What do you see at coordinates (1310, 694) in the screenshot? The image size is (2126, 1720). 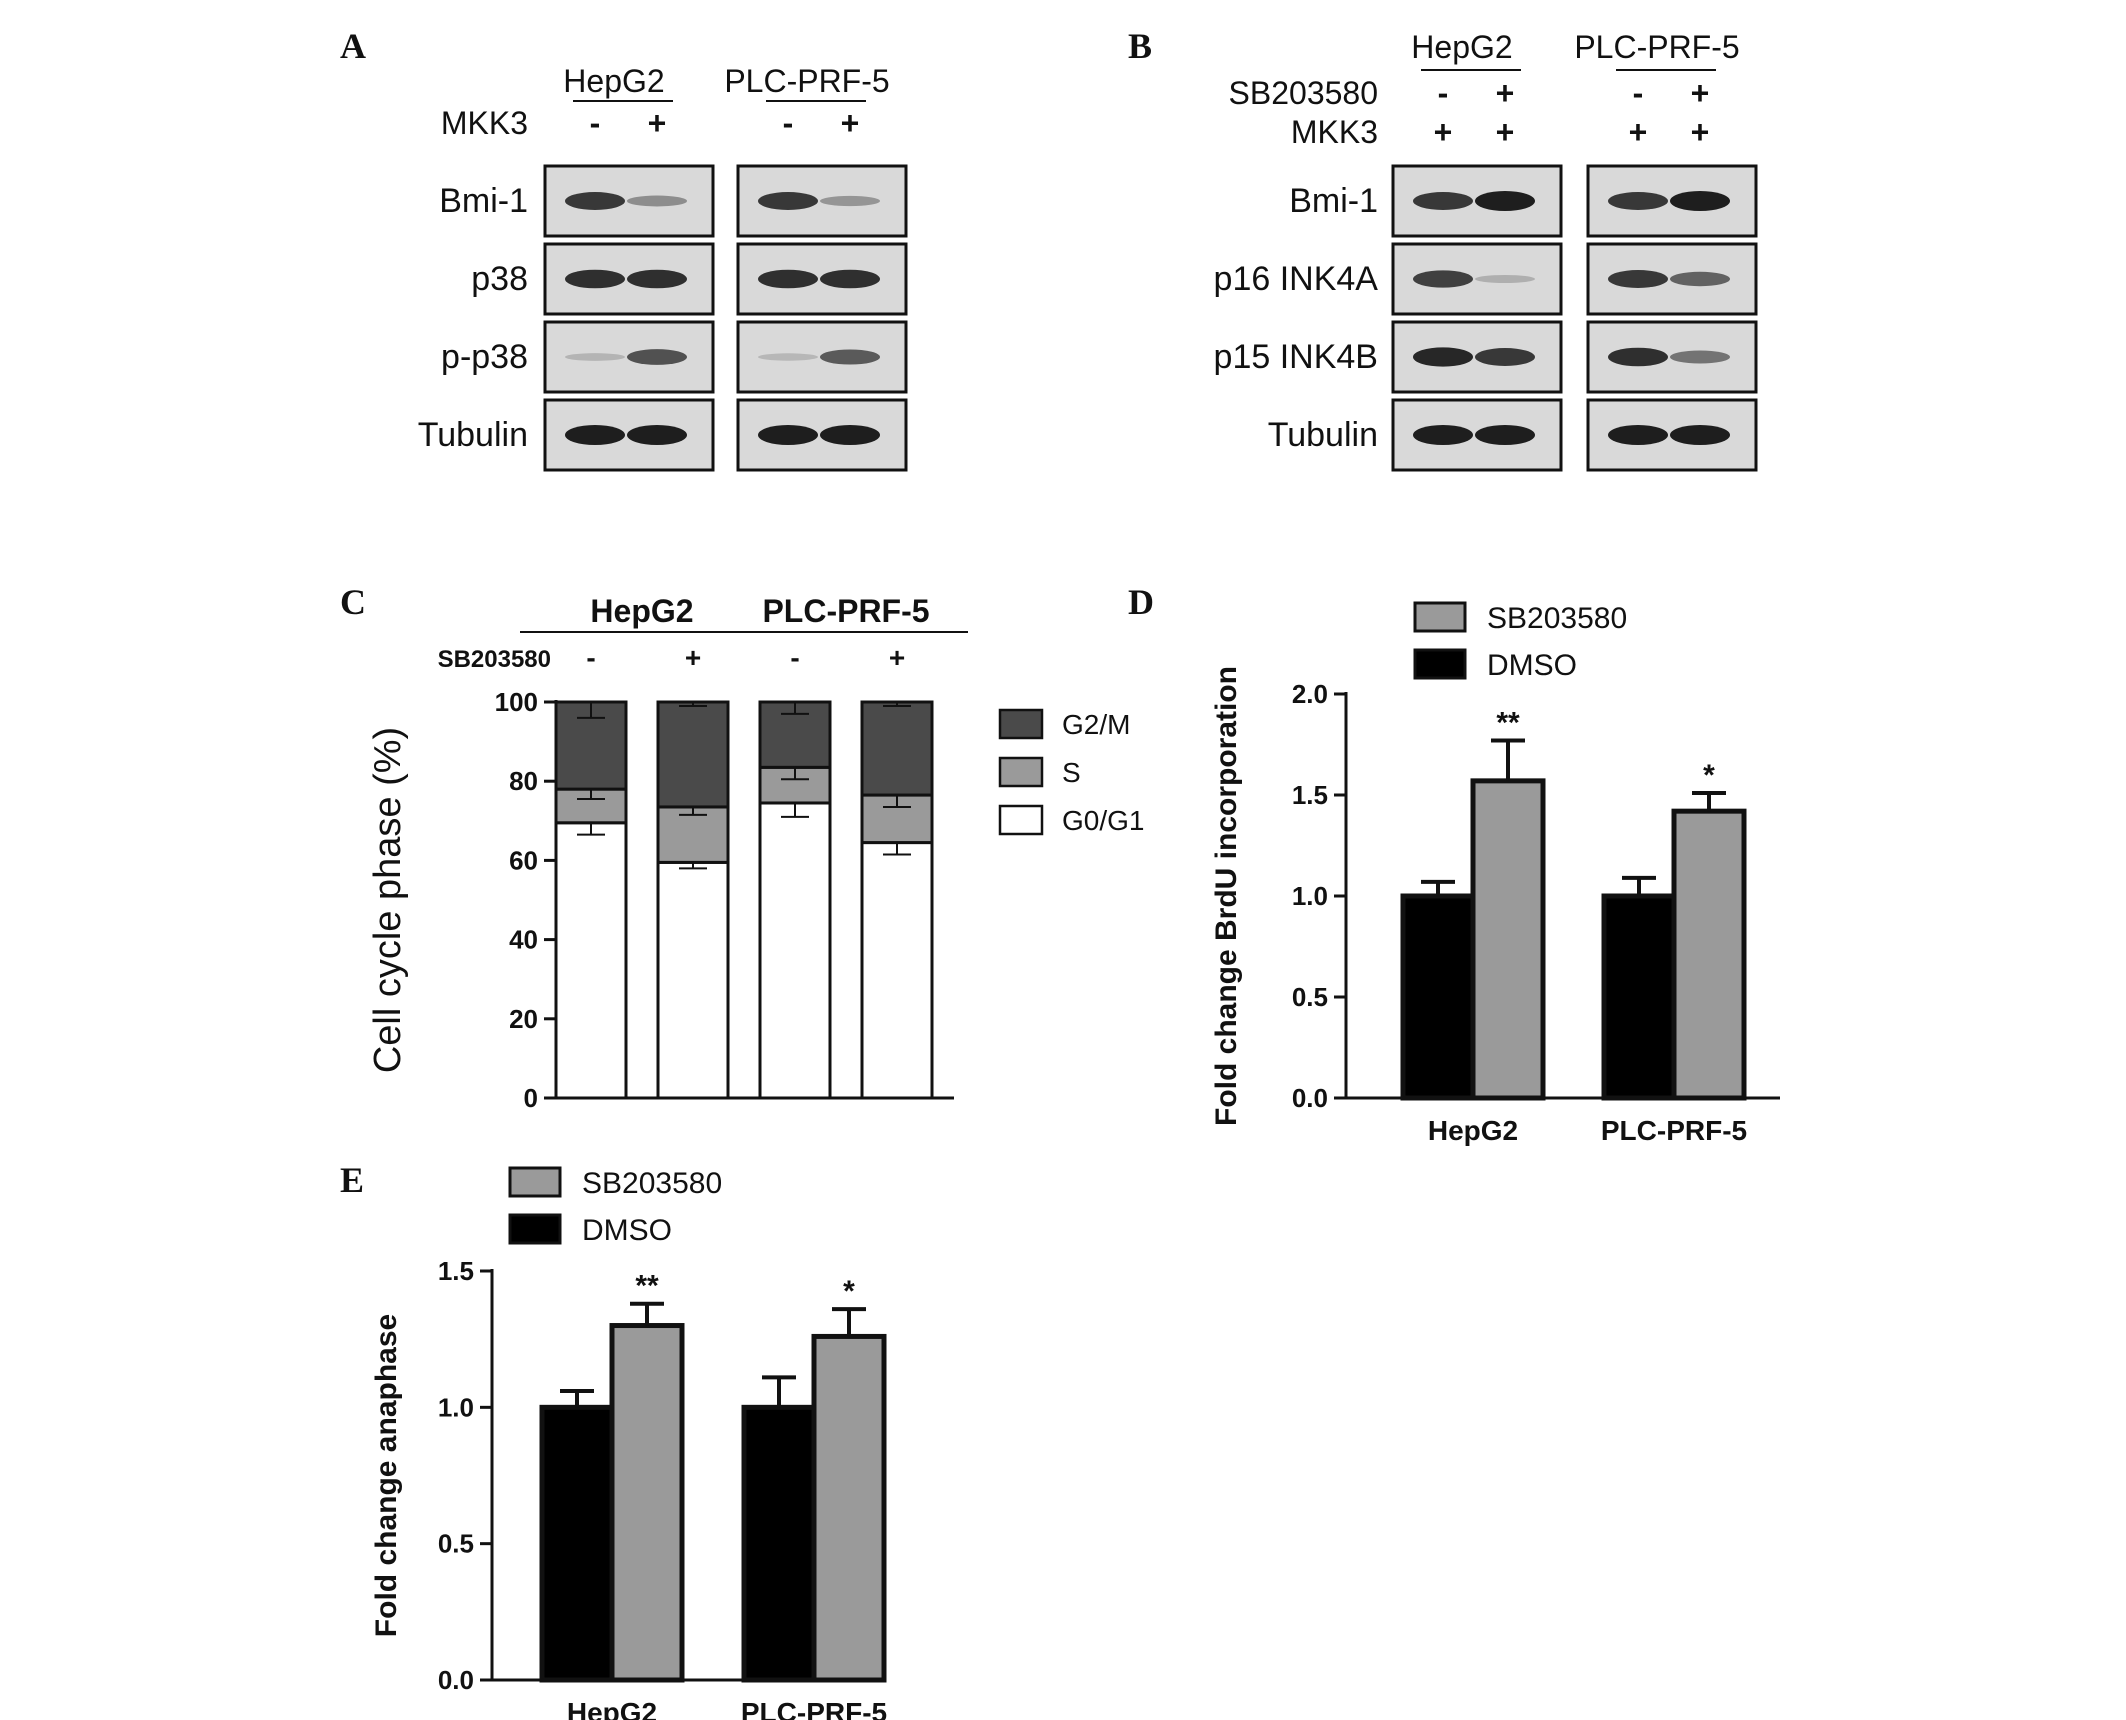 I see `y-tick-label: 2.0` at bounding box center [1310, 694].